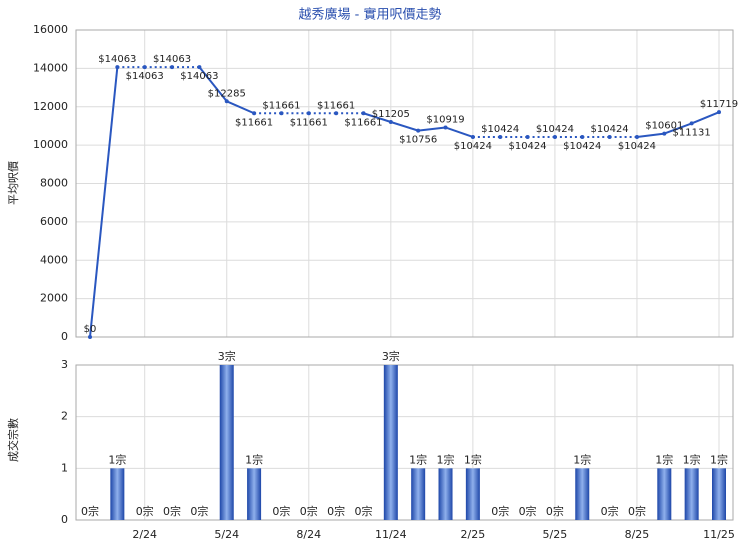  I want to click on y-tick-label: 14000, so click(50, 67).